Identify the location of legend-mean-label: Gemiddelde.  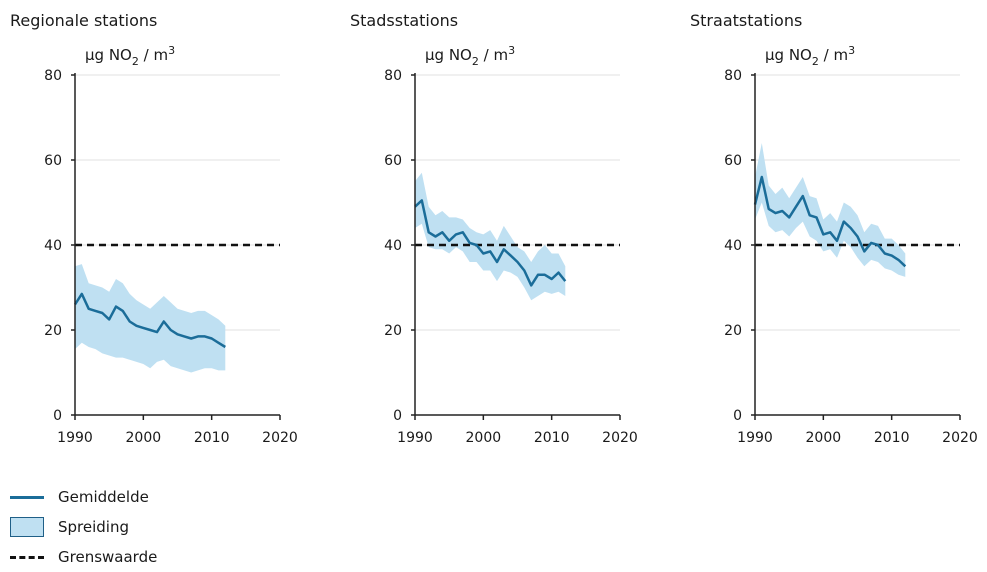
(103, 497).